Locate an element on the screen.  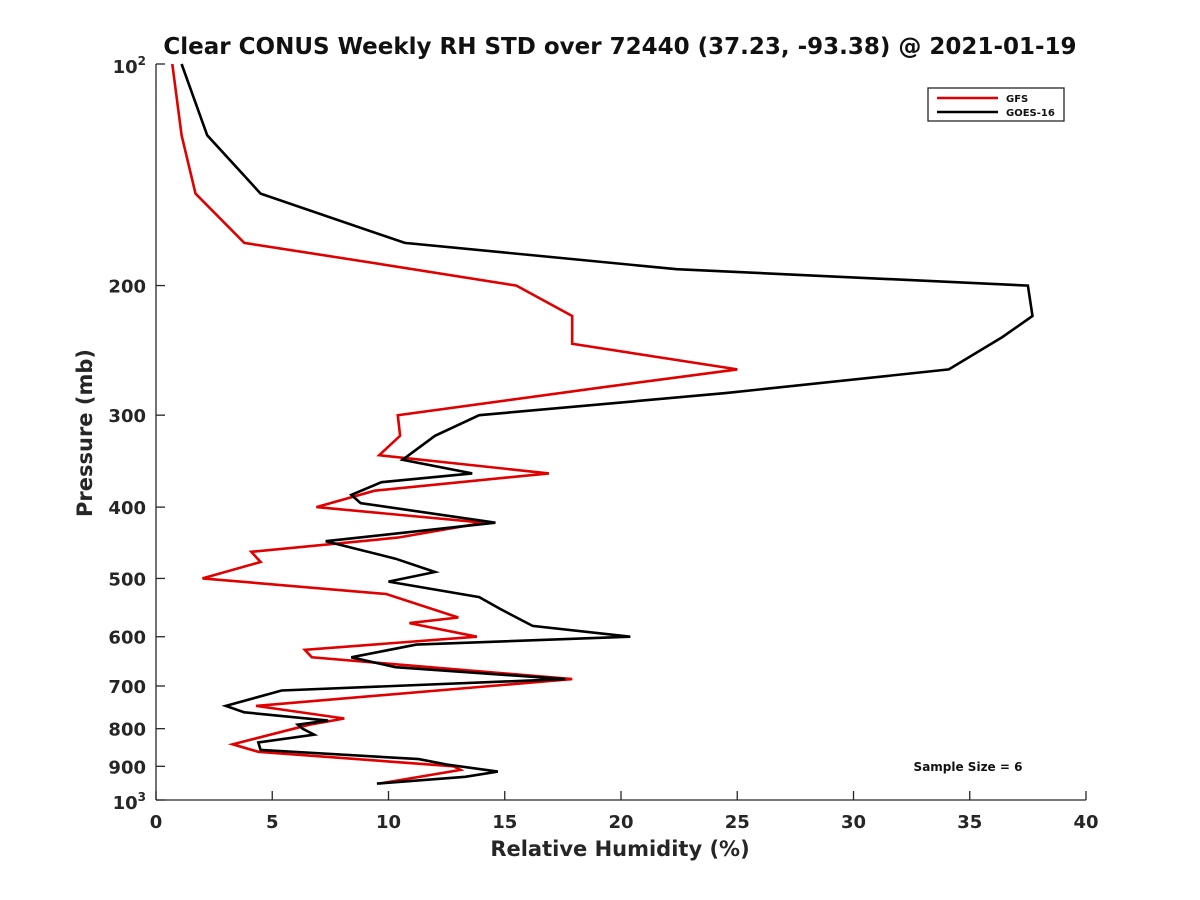
y-tick-label: 900 is located at coordinates (127, 767).